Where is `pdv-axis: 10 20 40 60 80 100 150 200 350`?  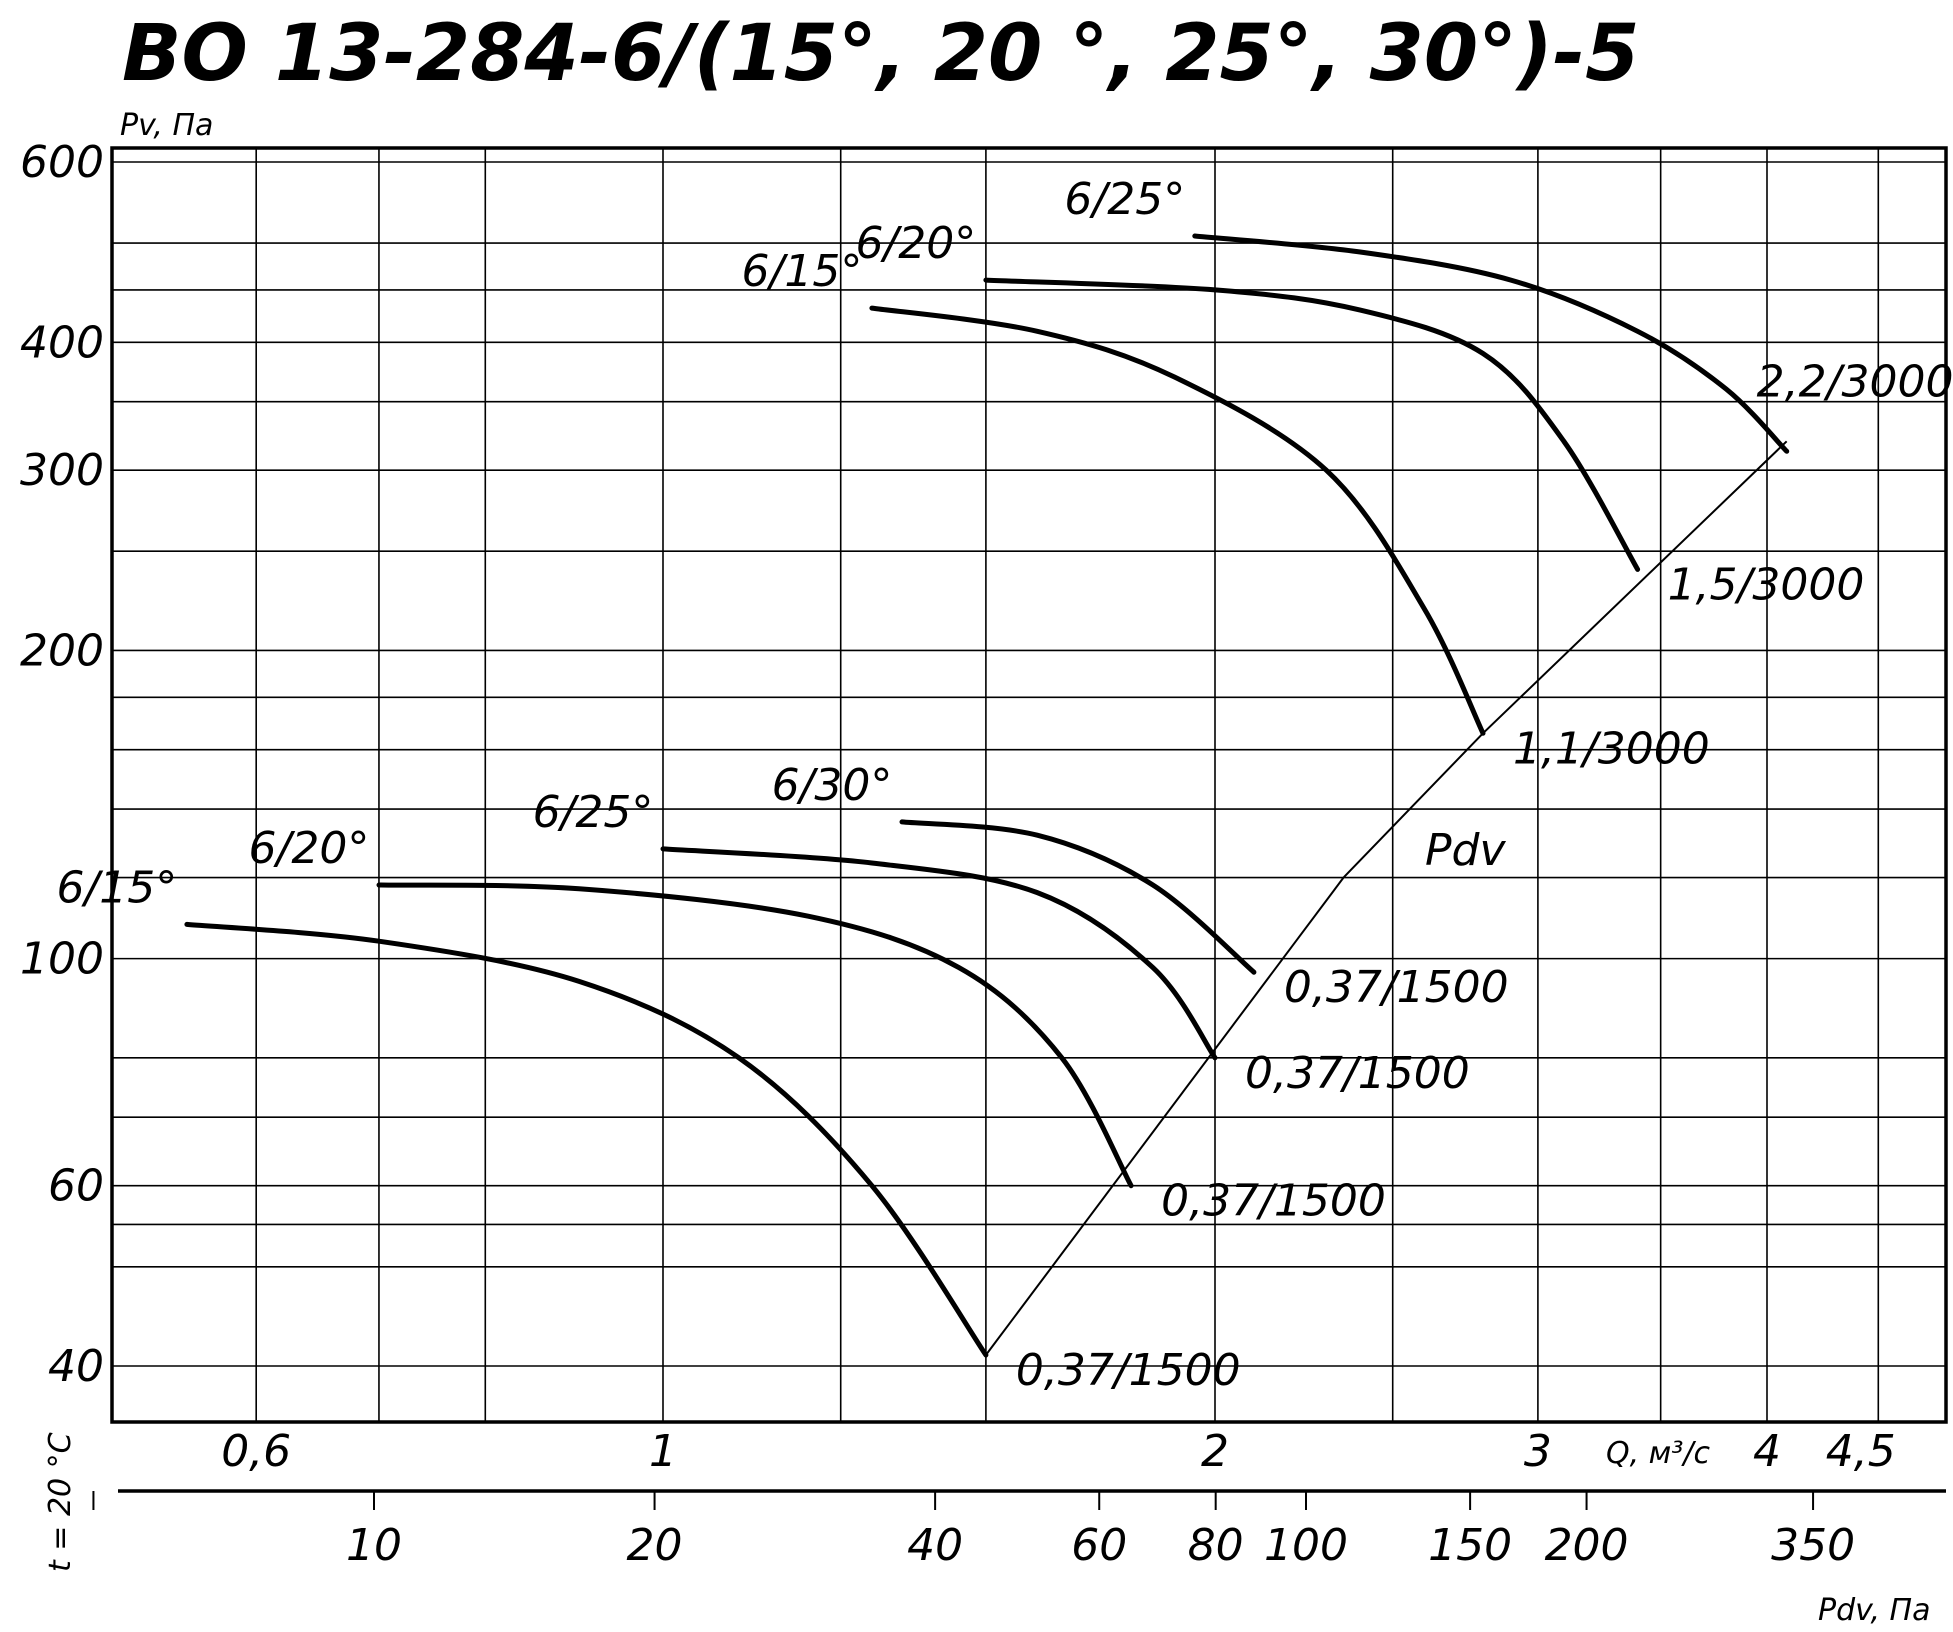
pdv-axis: 10 20 40 60 80 100 150 200 350 is located at coordinates (1019, 1530).